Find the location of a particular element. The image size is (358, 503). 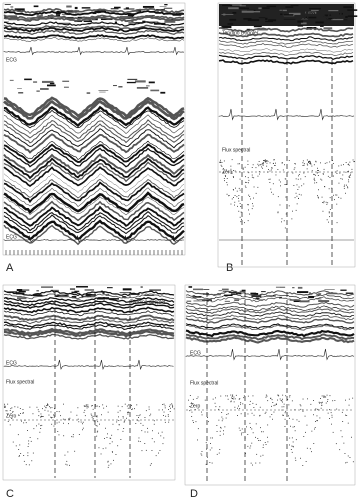

ecg-trace is located at coordinates (88, 365).